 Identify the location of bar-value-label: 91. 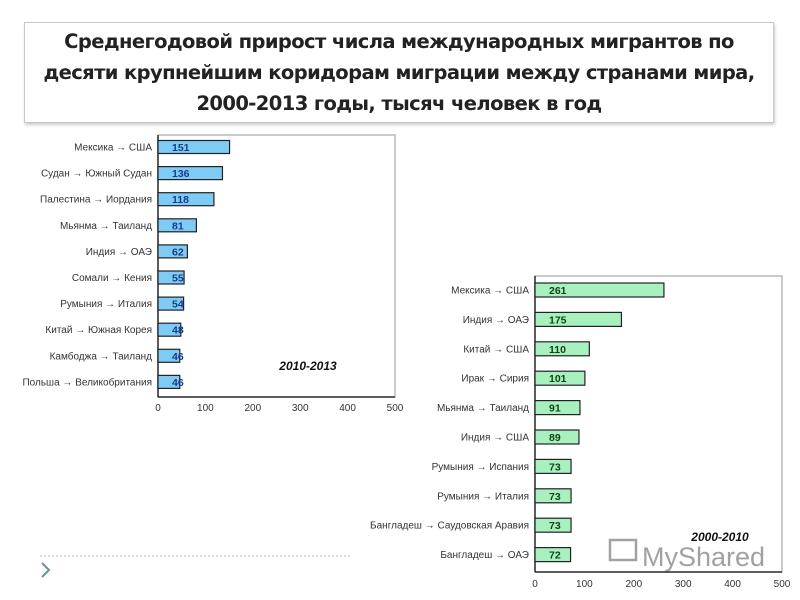
(555, 409).